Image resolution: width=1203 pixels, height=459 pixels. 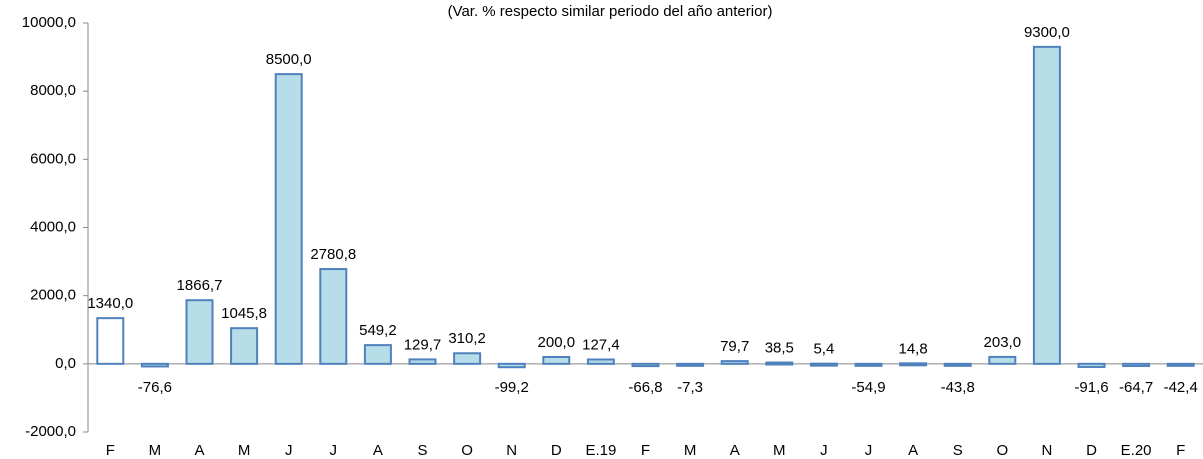 What do you see at coordinates (557, 342) in the screenshot?
I see `value-label: 200,0` at bounding box center [557, 342].